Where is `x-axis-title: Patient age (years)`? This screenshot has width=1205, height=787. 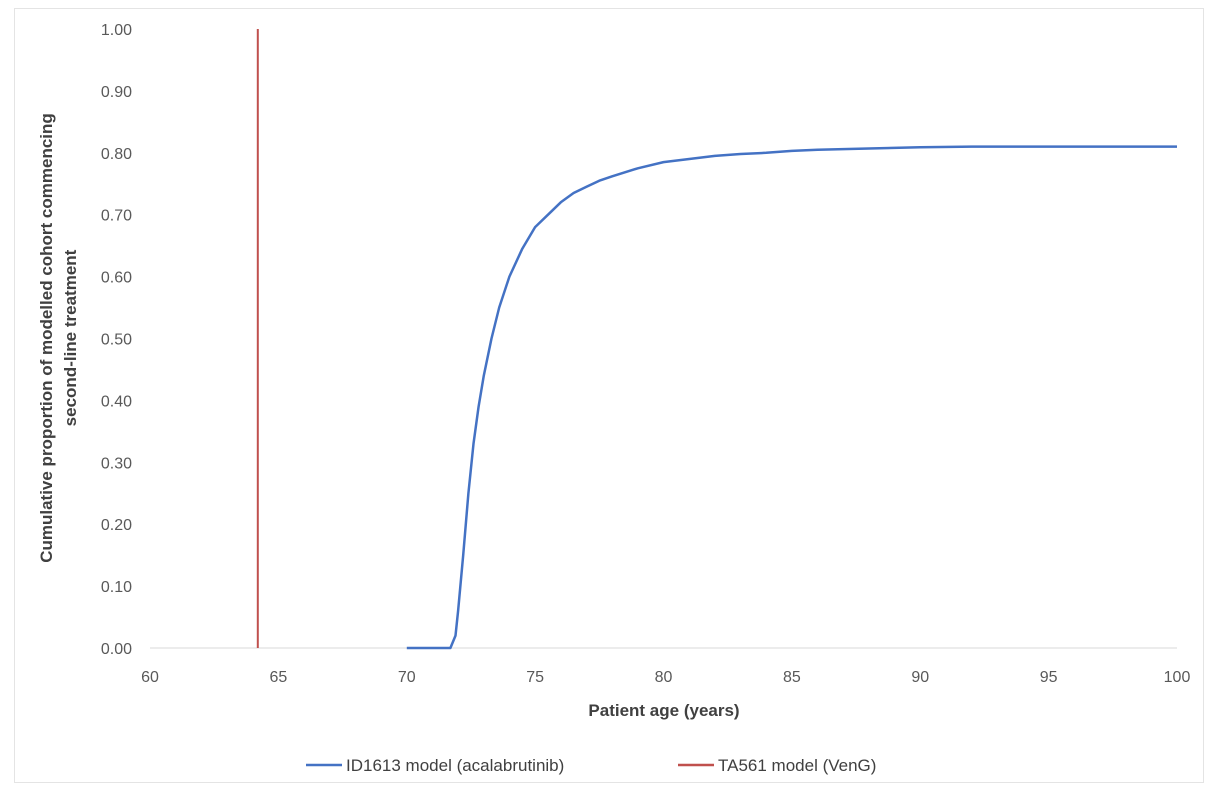
x-axis-title: Patient age (years) is located at coordinates (663, 710).